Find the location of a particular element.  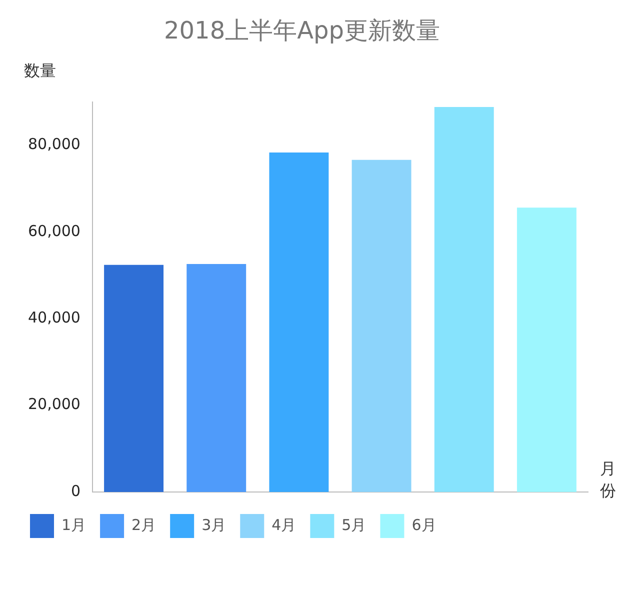

y-axis-title: 数量 is located at coordinates (40, 70).